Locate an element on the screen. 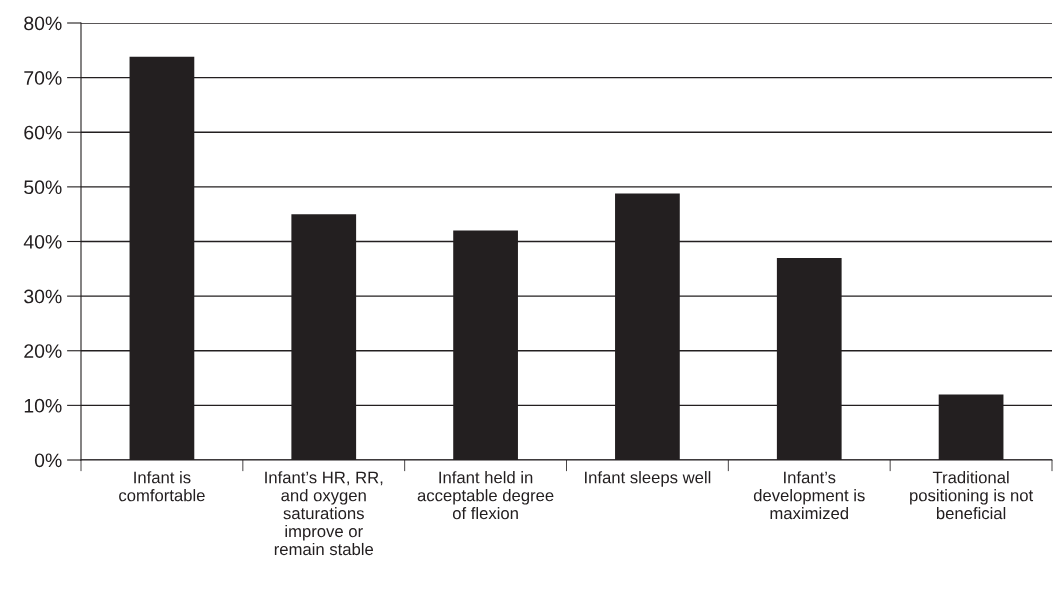 The image size is (1054, 604). y-tick-label: 0% is located at coordinates (48, 460).